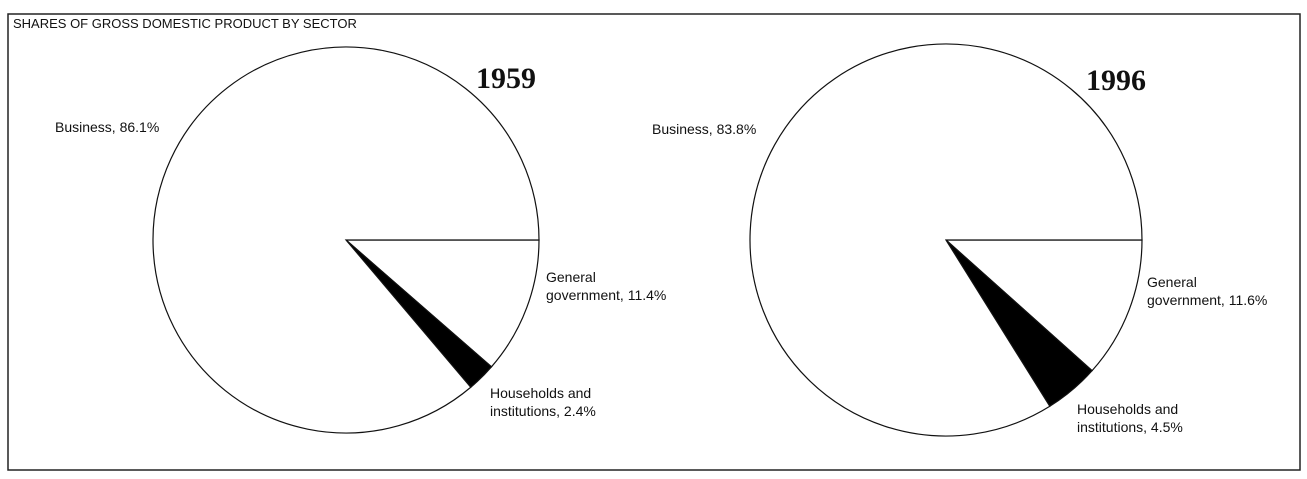 Image resolution: width=1307 pixels, height=479 pixels. What do you see at coordinates (1207, 291) in the screenshot?
I see `slice-label: General government, 11.6%` at bounding box center [1207, 291].